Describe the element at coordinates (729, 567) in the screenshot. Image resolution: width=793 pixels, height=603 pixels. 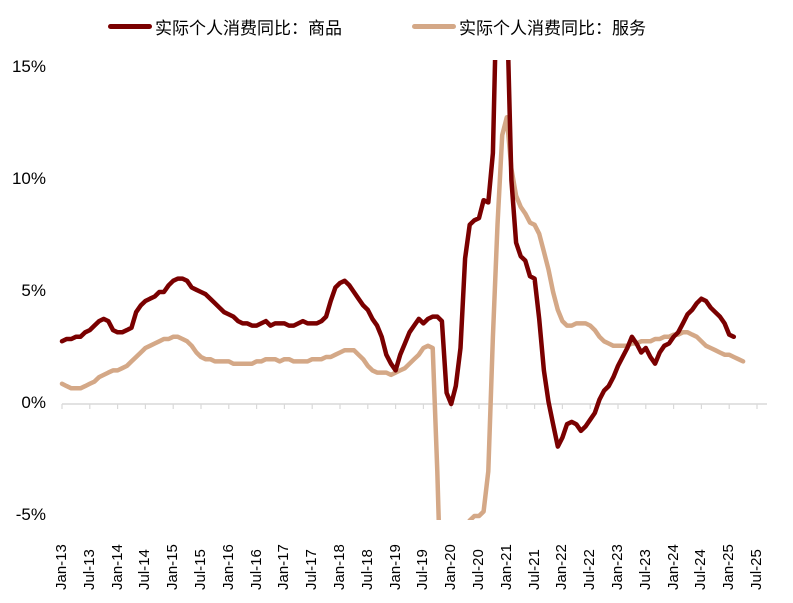
I see `x-tick-label: Jan-25` at that location.